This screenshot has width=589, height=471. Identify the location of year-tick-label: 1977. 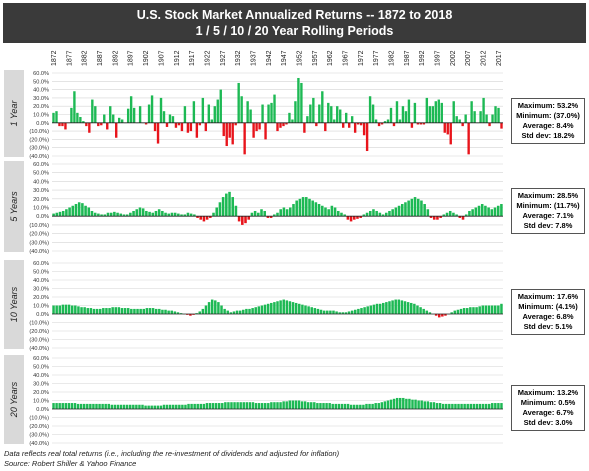
(376, 58).